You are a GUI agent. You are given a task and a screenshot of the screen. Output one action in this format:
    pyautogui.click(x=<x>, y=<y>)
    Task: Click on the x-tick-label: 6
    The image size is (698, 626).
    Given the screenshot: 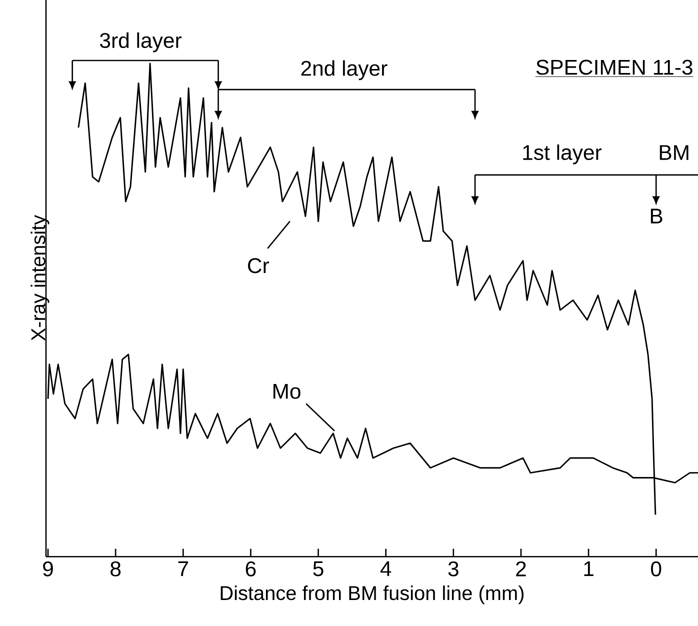 What is the action you would take?
    pyautogui.click(x=251, y=568)
    